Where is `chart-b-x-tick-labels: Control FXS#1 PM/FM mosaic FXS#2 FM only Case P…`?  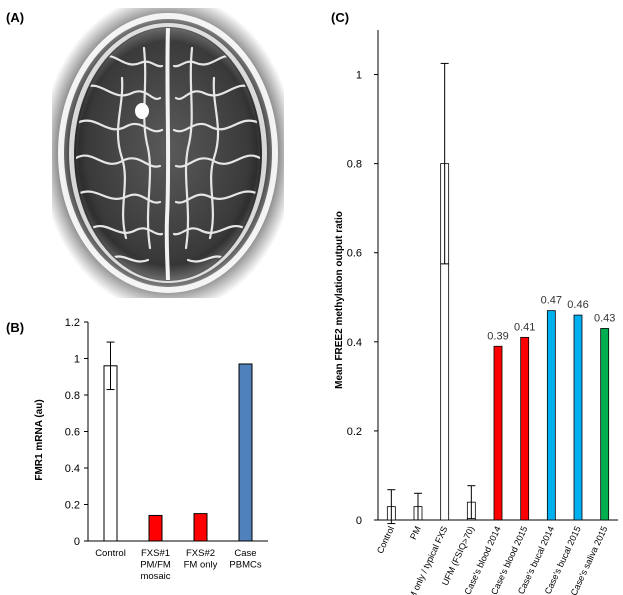
chart-b-x-tick-labels: Control FXS#1 PM/FM mosaic FXS#2 FM only Case P… is located at coordinates (178, 565).